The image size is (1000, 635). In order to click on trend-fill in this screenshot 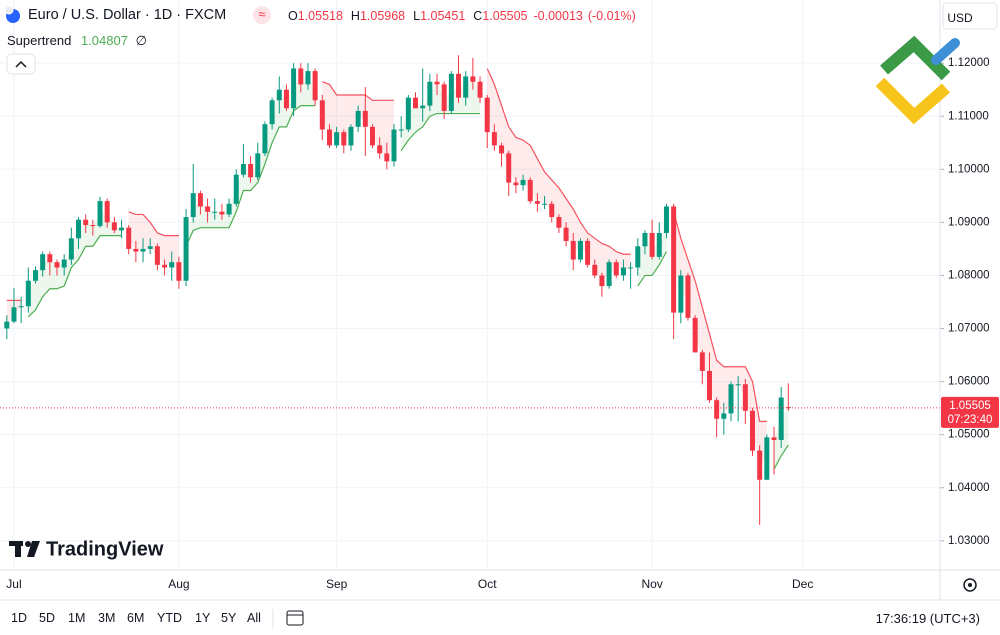, I will do `click(153, 241)`.